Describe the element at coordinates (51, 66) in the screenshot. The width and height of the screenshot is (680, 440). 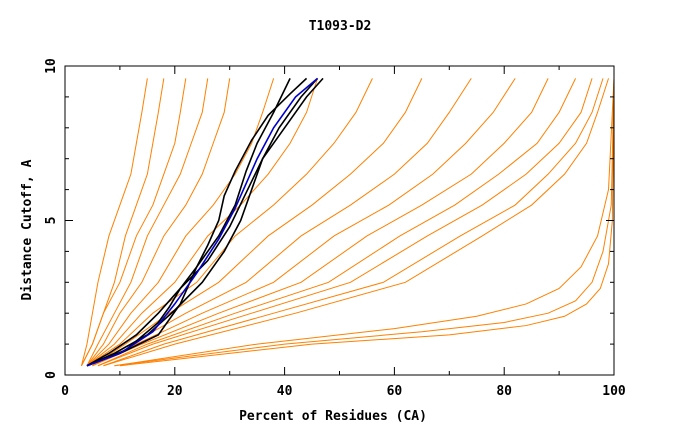
I see `y-tick-label-2: 10` at that location.